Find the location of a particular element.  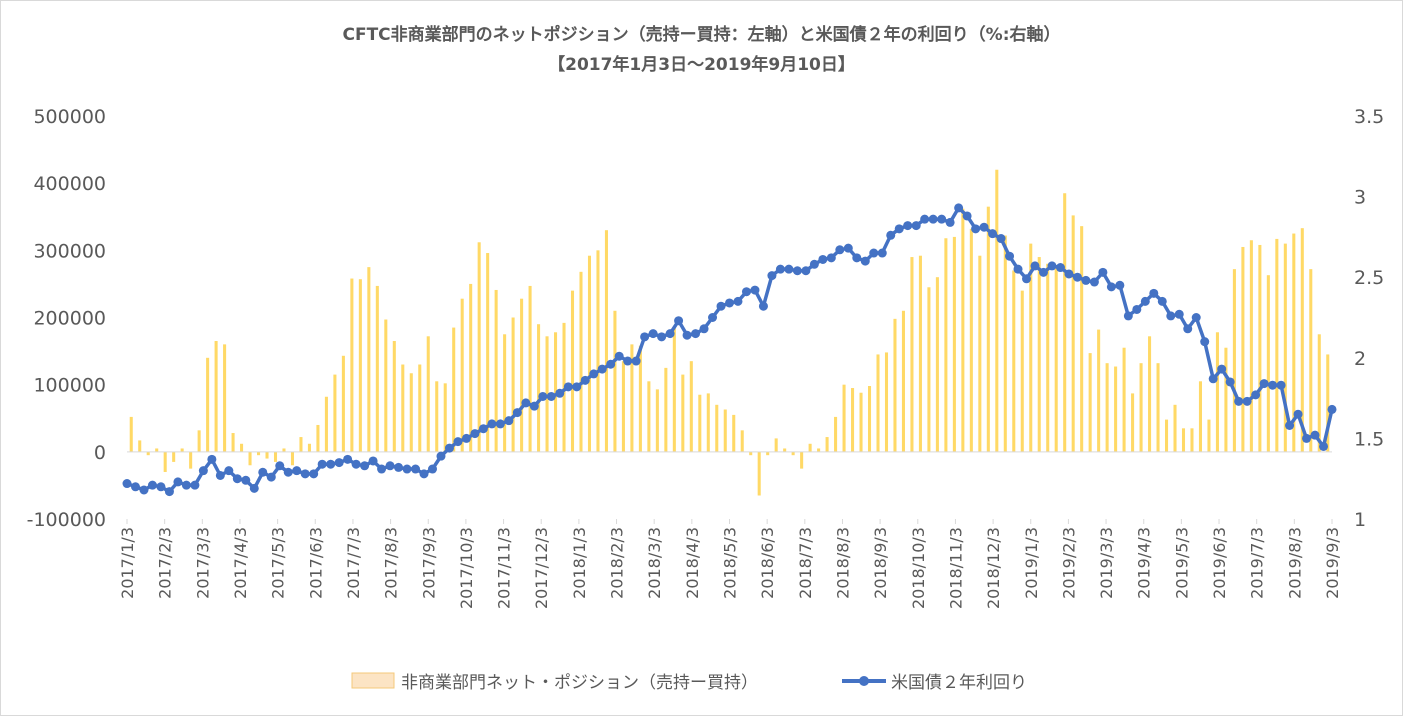

left-tick-label: 400000 is located at coordinates (69, 184).